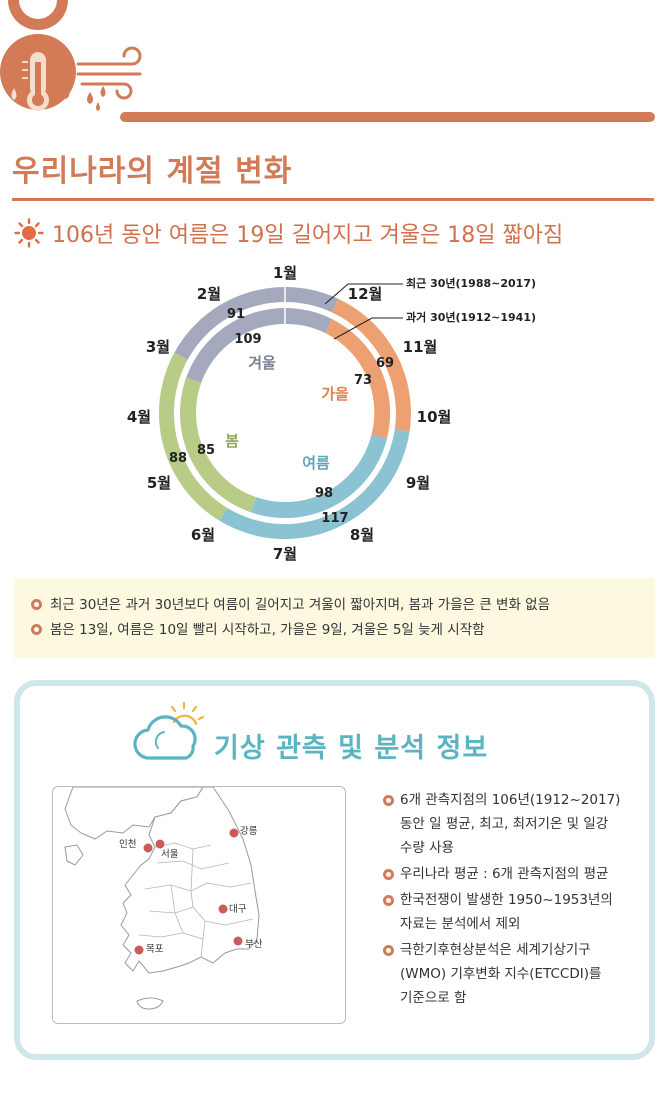 The height and width of the screenshot is (1098, 662). What do you see at coordinates (218, 445) in the screenshot?
I see `inner-ring-spring` at bounding box center [218, 445].